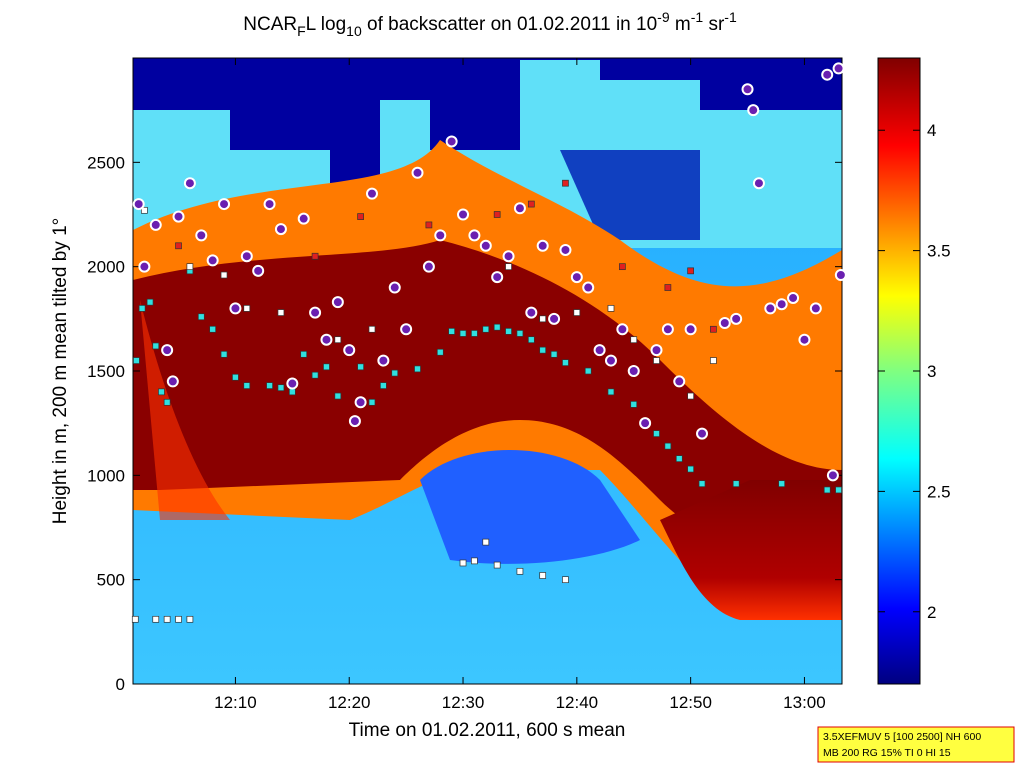 This screenshot has width=1023, height=767. I want to click on colorbar-tick-label: 3.5, so click(939, 251).